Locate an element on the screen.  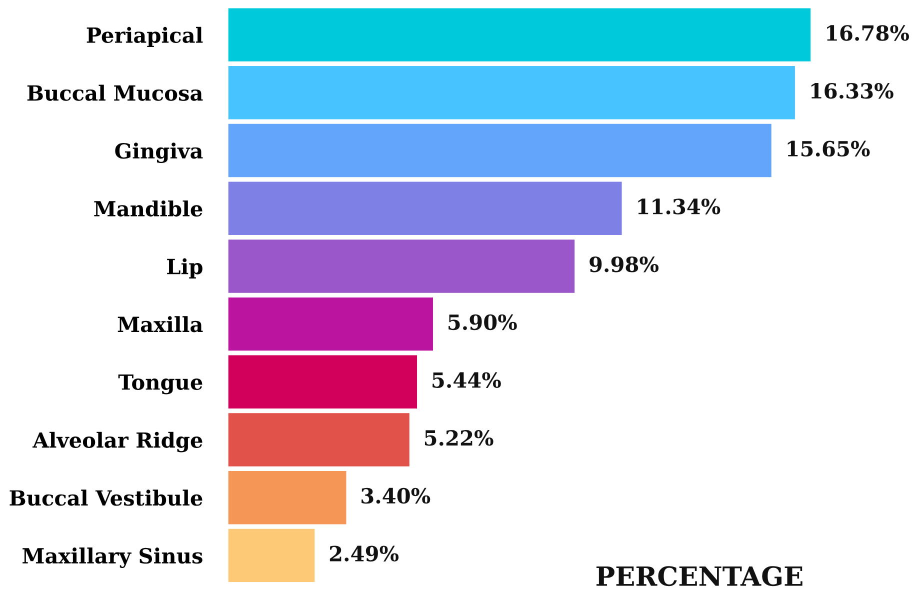
y-tick-label: Maxilla is located at coordinates (160, 324).